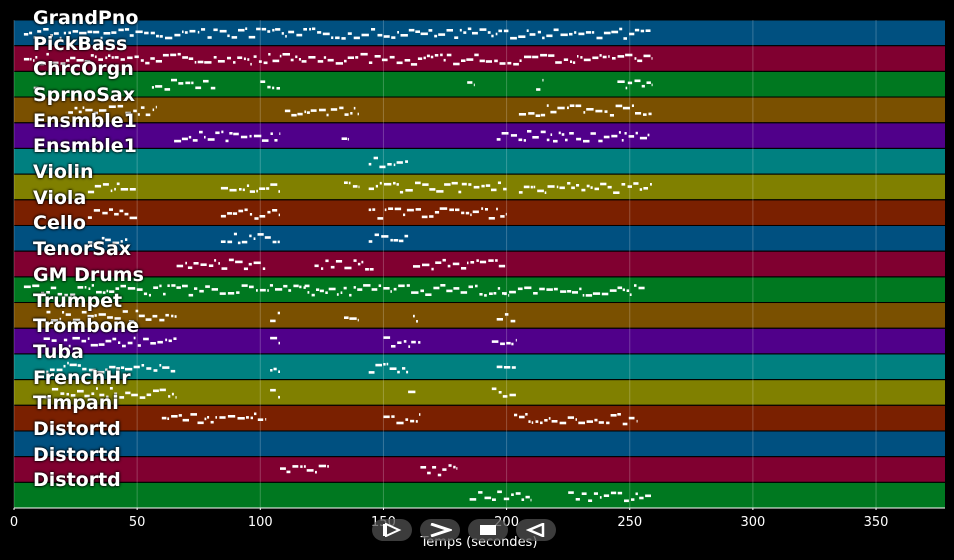  I want to click on stop-button, so click(488, 530).